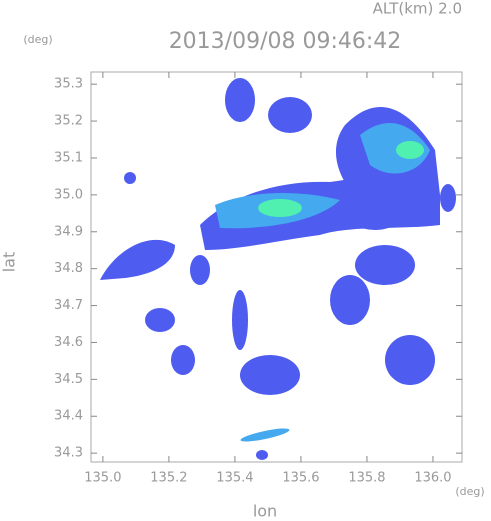 This screenshot has width=491, height=521. What do you see at coordinates (68, 194) in the screenshot?
I see `y-tick-label: 35.0` at bounding box center [68, 194].